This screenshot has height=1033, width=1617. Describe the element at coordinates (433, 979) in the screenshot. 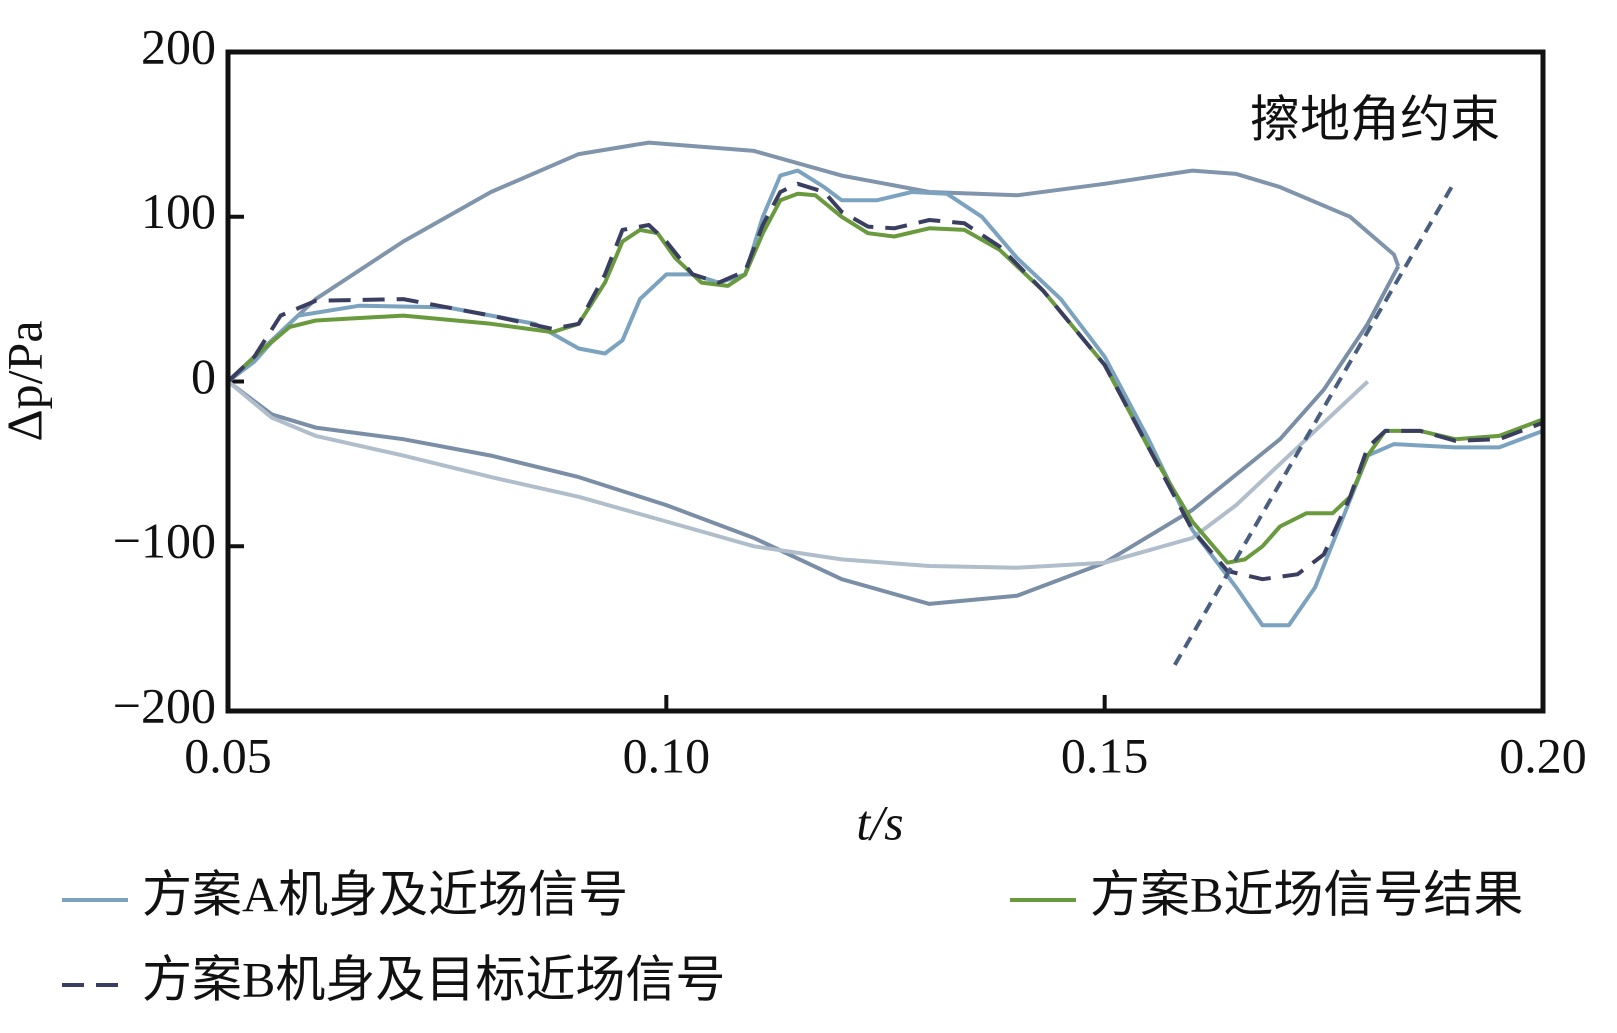

I see `legend-label: 方案B机身及目标近场信号` at that location.